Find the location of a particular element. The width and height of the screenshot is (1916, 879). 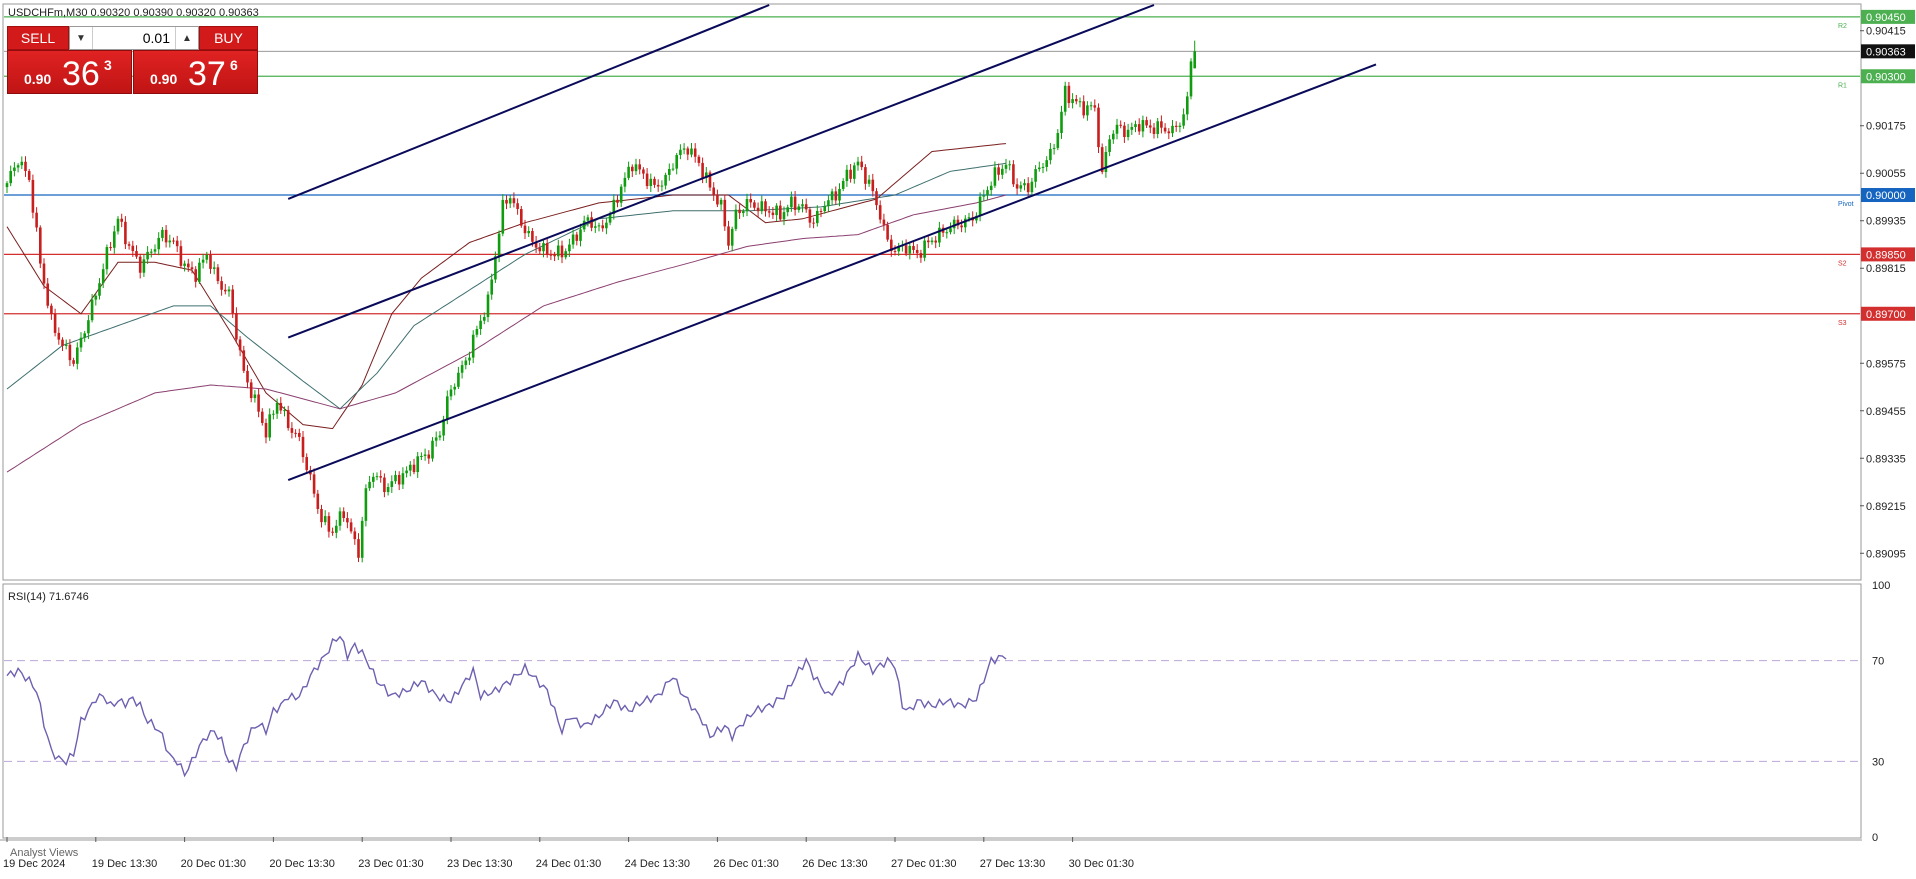

lot-decrease-button: ▼ is located at coordinates (81, 38).